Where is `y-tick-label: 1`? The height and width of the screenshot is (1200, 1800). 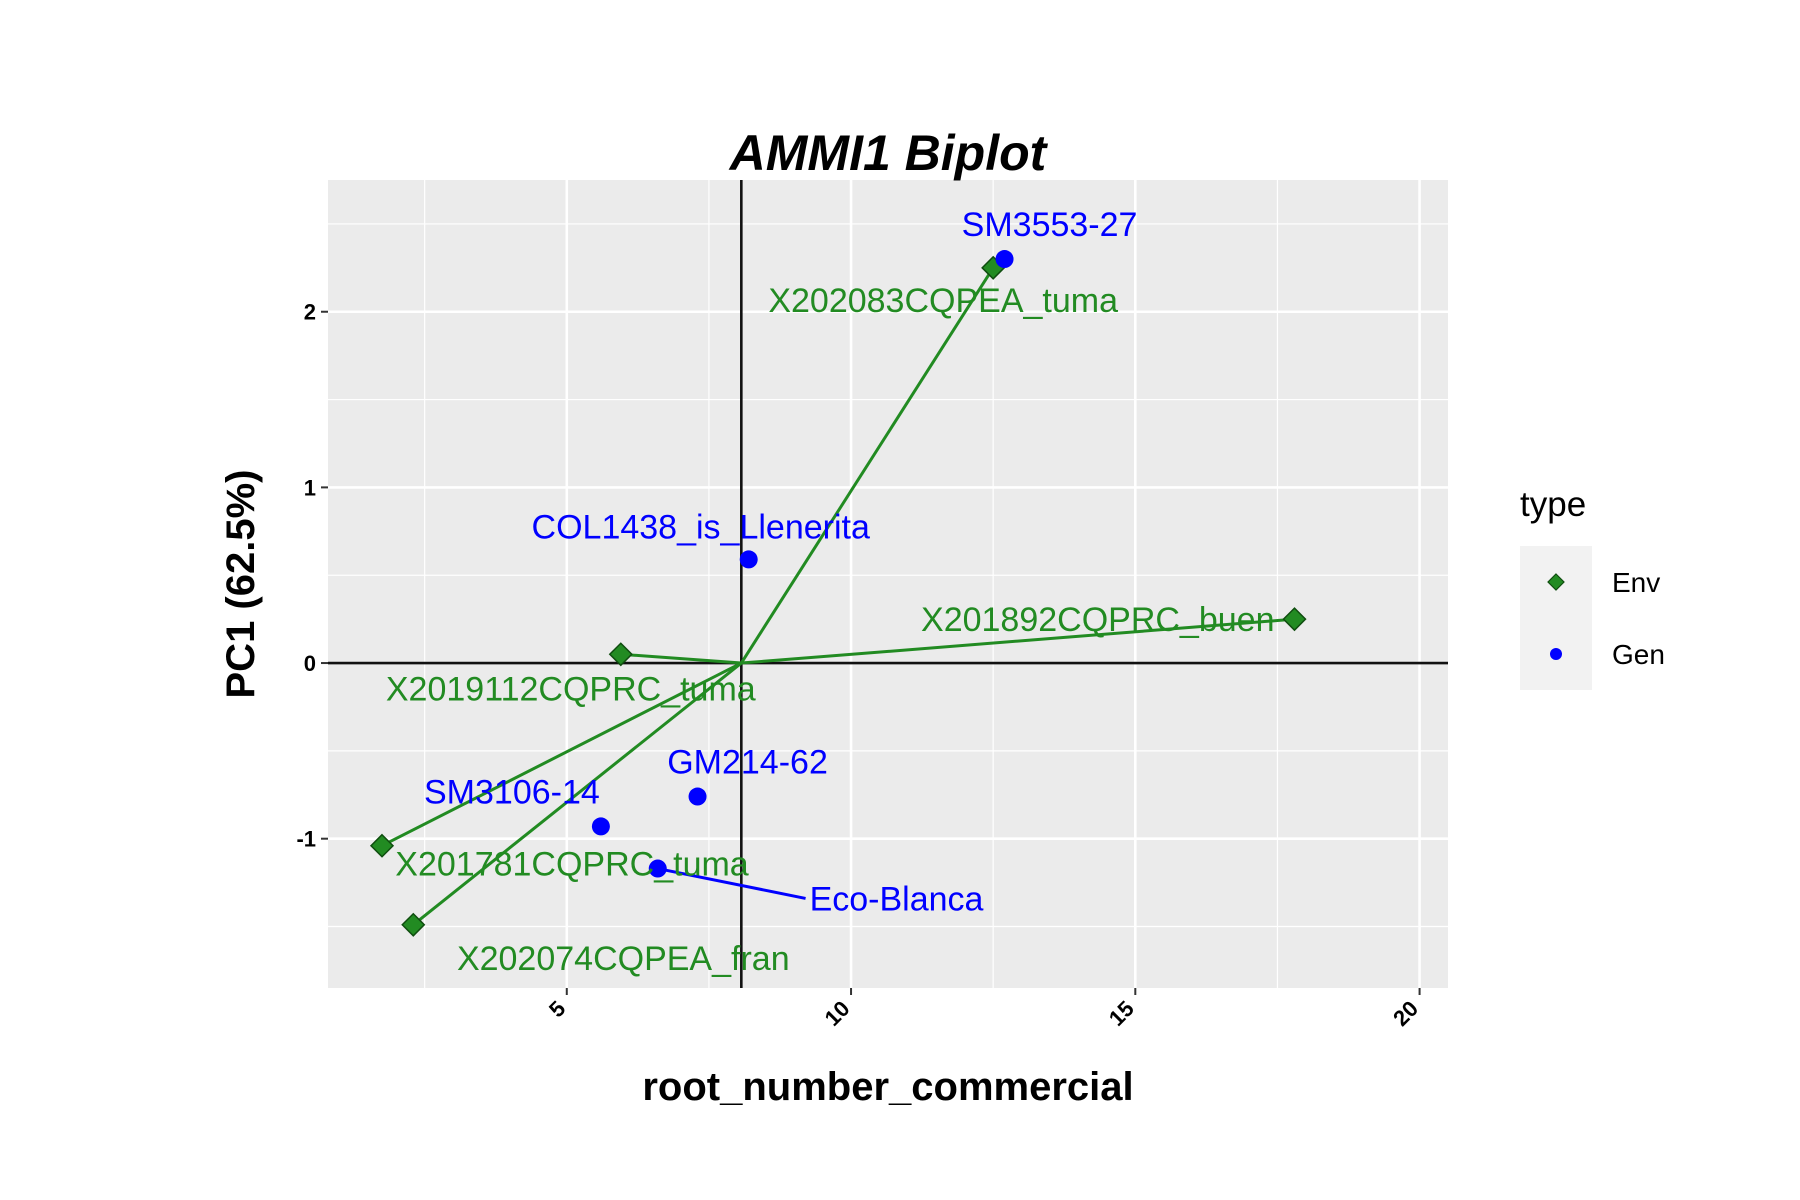 y-tick-label: 1 is located at coordinates (310, 487).